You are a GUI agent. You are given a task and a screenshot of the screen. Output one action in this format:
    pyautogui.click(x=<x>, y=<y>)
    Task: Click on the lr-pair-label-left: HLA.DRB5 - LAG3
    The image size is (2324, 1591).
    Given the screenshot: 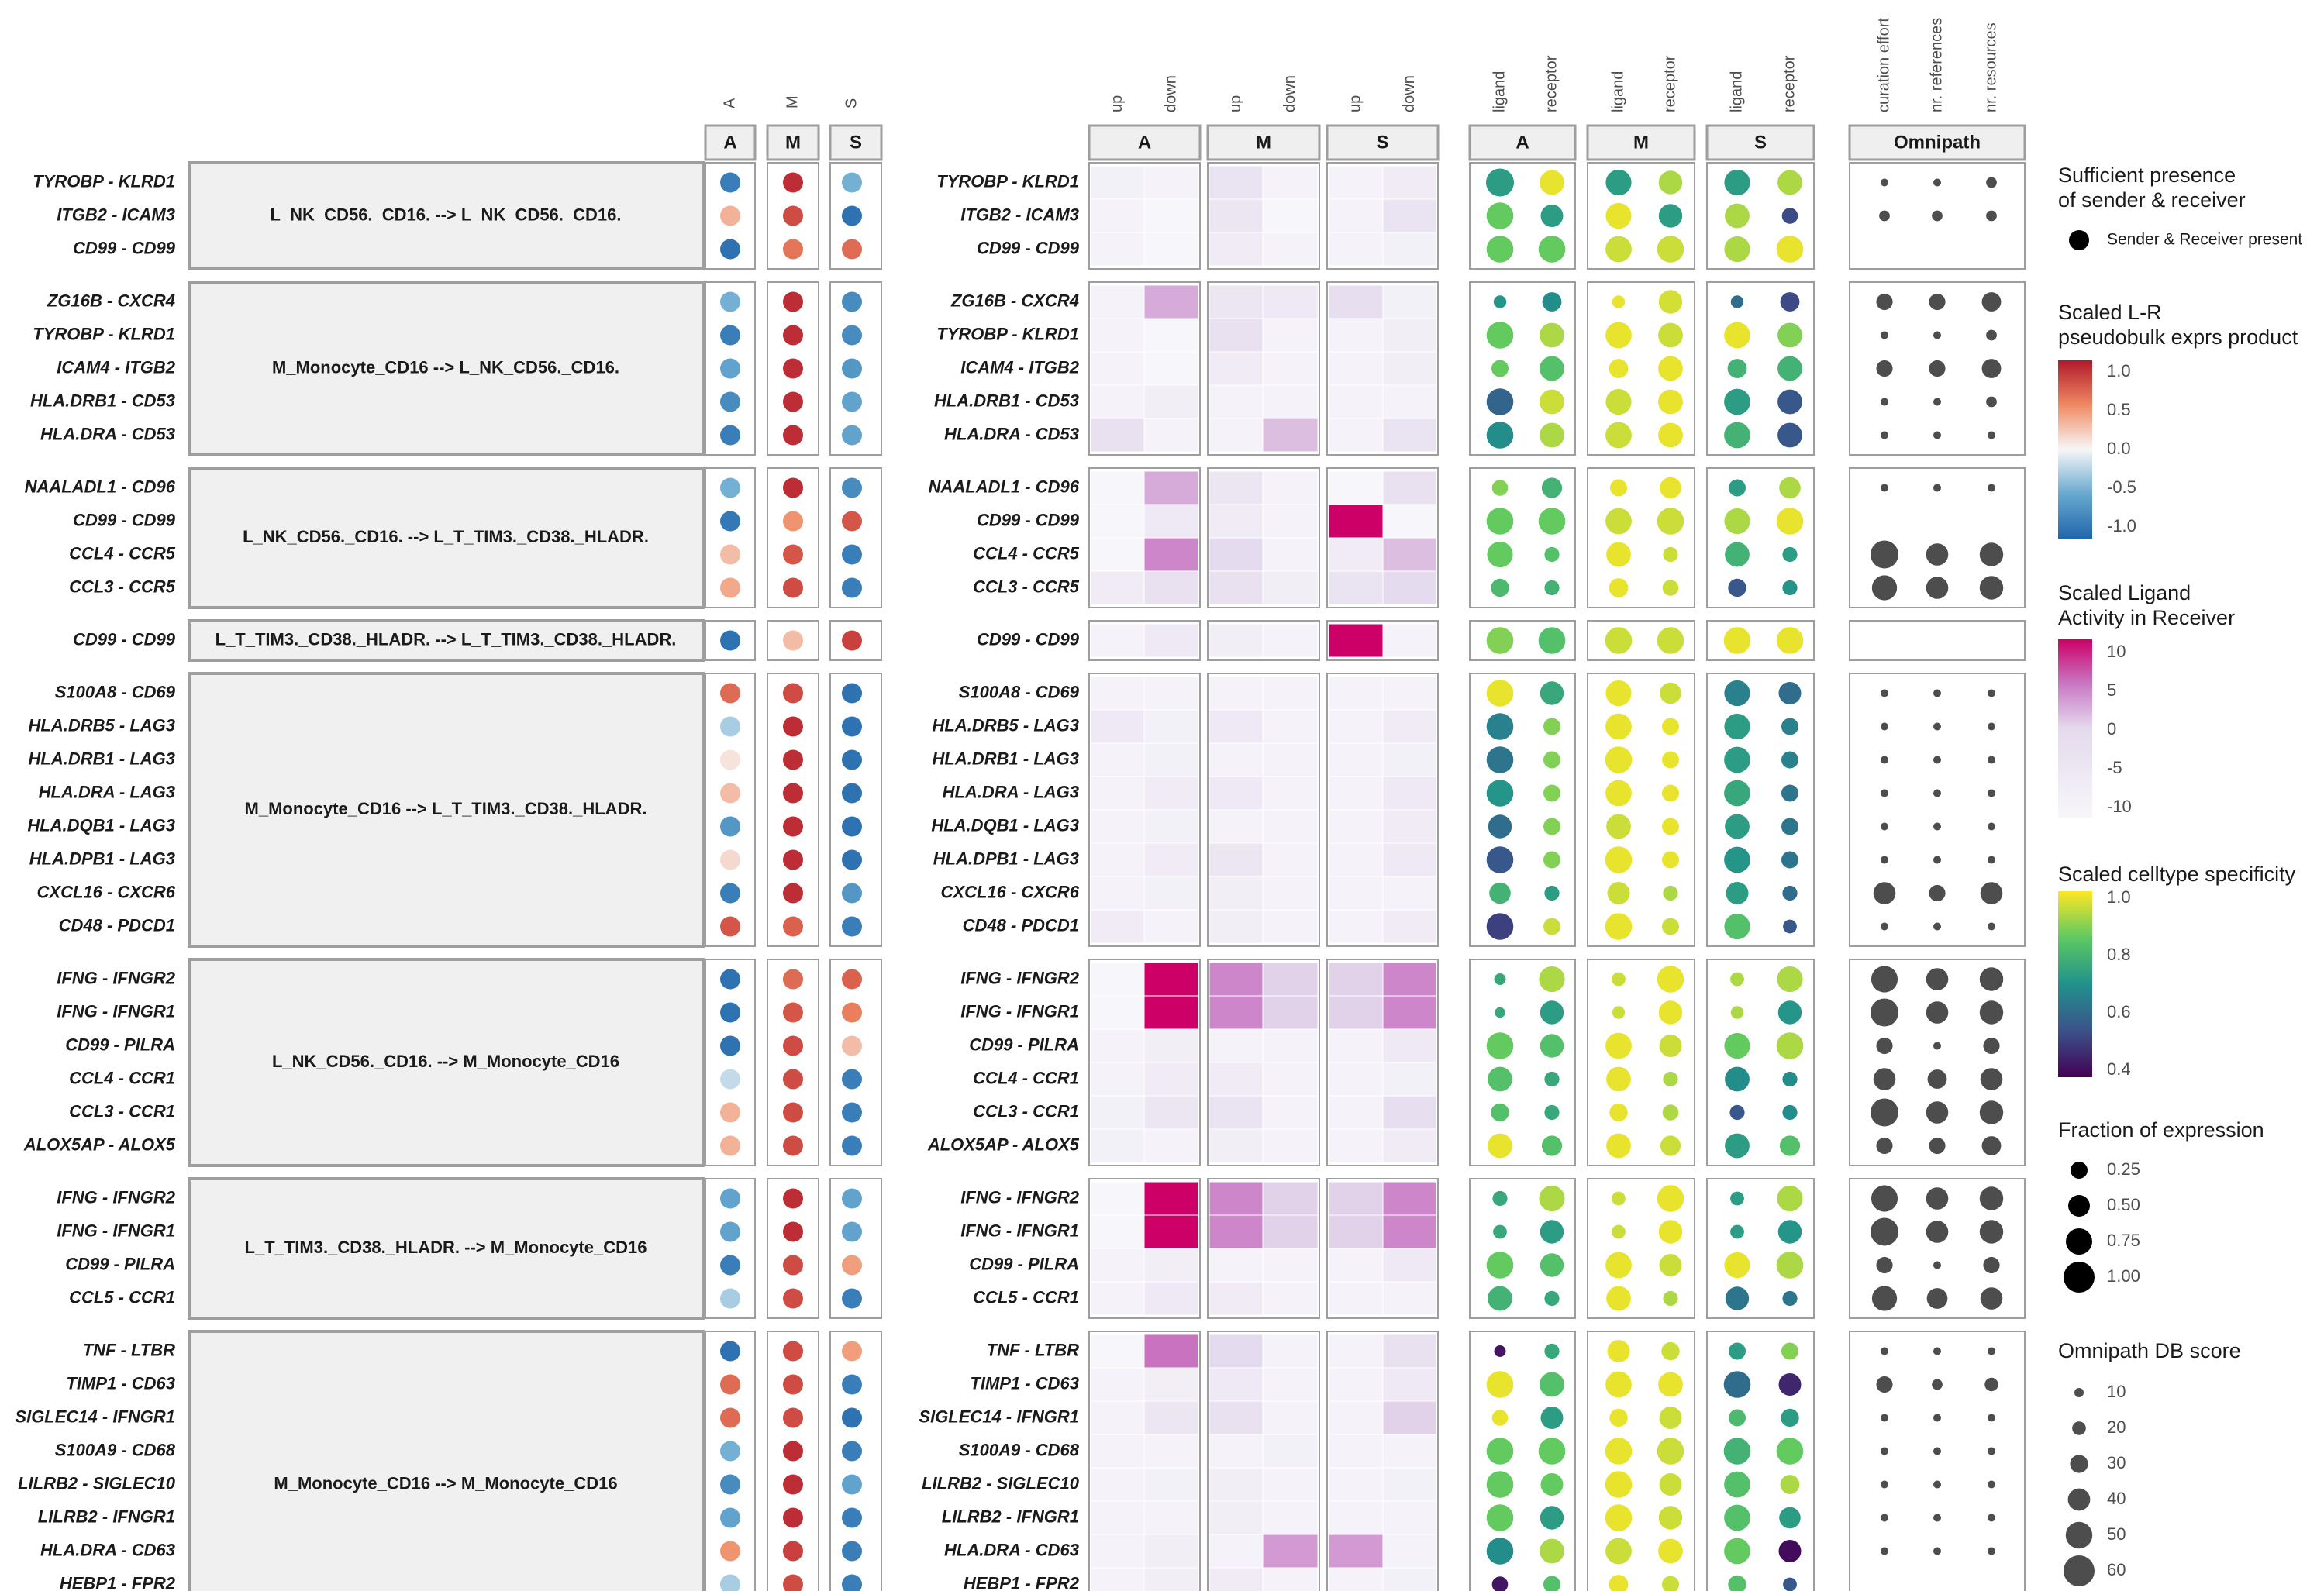 What is the action you would take?
    pyautogui.click(x=102, y=725)
    